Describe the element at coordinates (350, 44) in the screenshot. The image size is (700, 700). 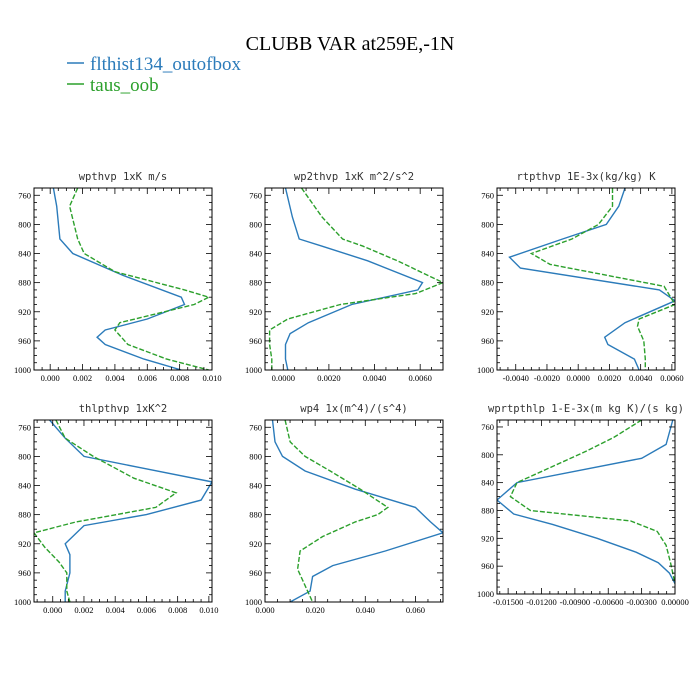
I see `figure-title: CLUBB VAR at259E,-1N` at that location.